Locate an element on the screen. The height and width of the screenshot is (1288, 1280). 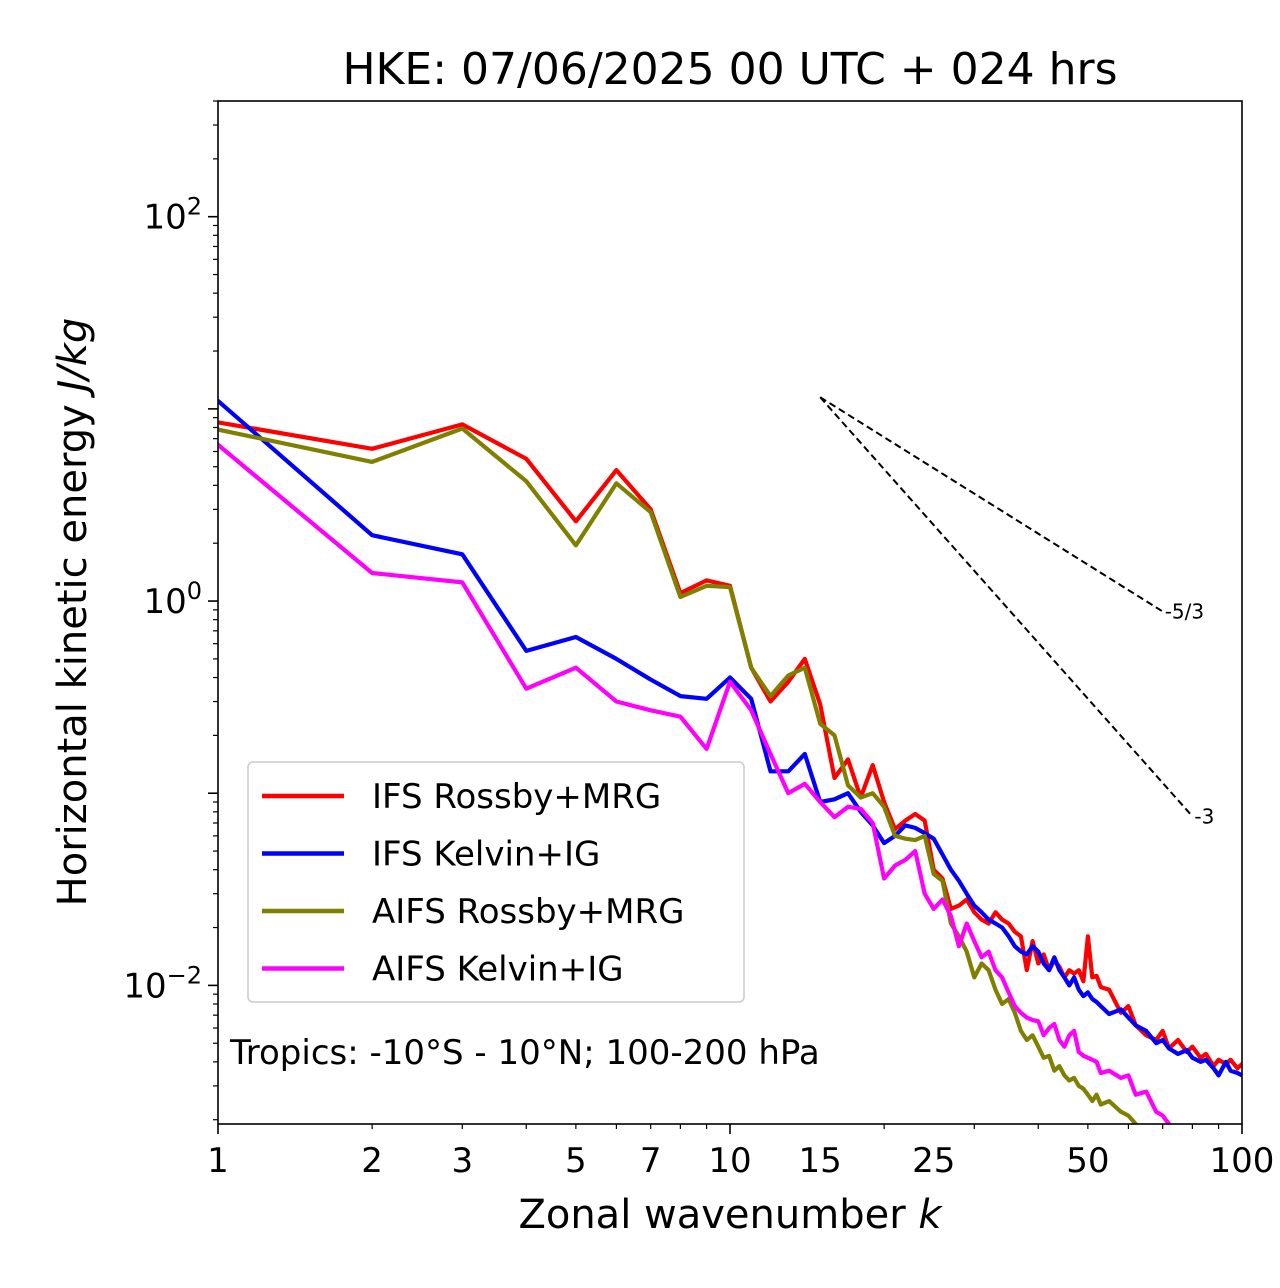
reference-line-label-1: -5/3 is located at coordinates (1184, 611).